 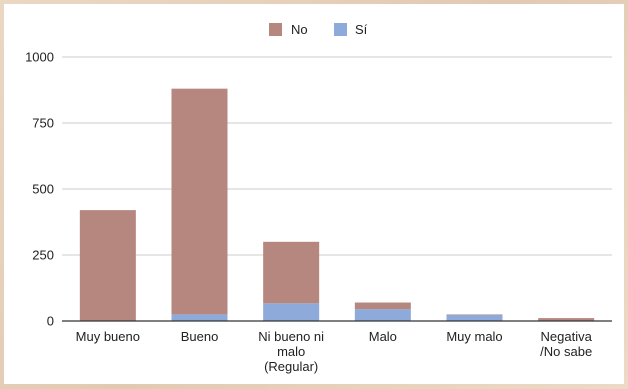 What do you see at coordinates (566, 344) in the screenshot?
I see `x-tick-label: Negativa/No sabe` at bounding box center [566, 344].